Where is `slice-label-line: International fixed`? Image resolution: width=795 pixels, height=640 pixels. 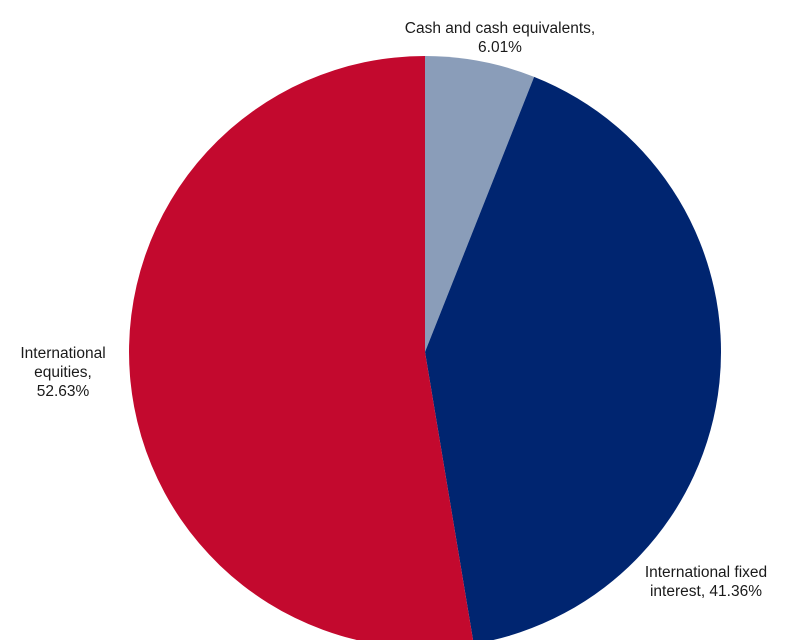 slice-label-line: International fixed is located at coordinates (706, 572).